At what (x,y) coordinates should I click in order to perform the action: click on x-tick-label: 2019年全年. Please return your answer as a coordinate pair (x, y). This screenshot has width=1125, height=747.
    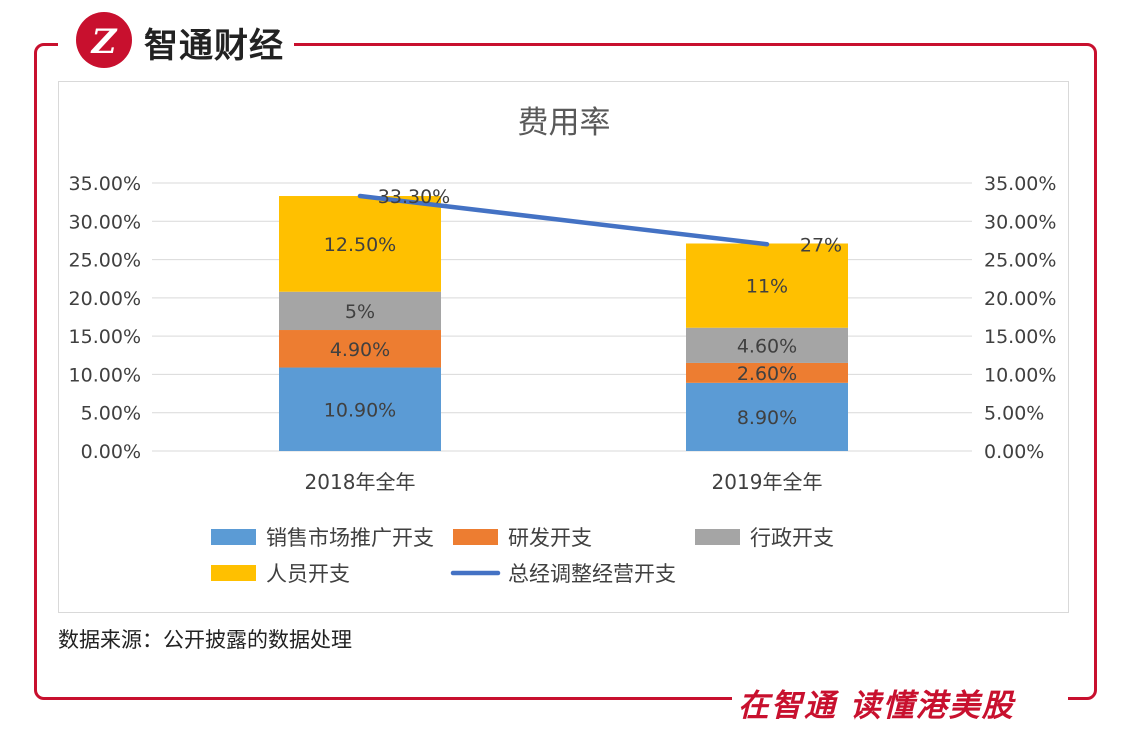
    Looking at the image, I should click on (767, 482).